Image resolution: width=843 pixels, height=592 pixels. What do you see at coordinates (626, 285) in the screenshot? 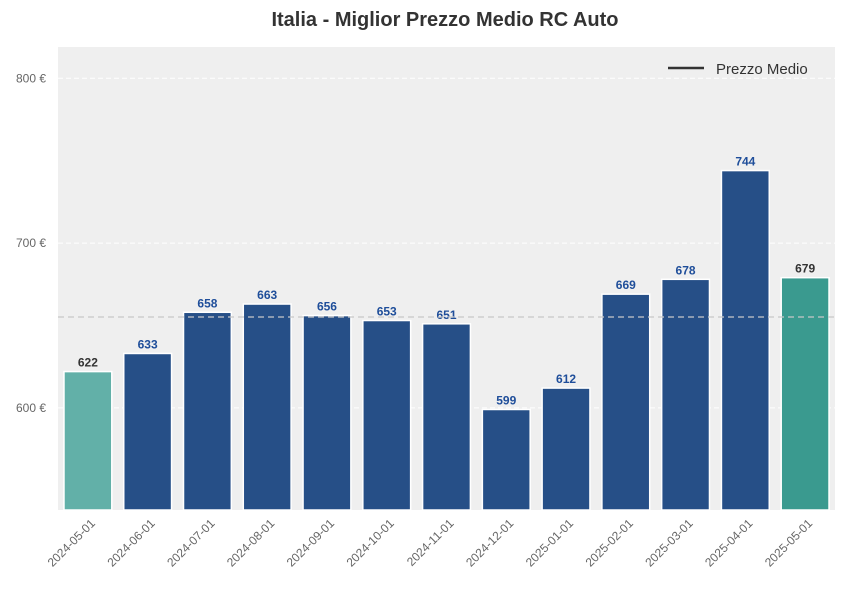
I see `data-label: 669` at bounding box center [626, 285].